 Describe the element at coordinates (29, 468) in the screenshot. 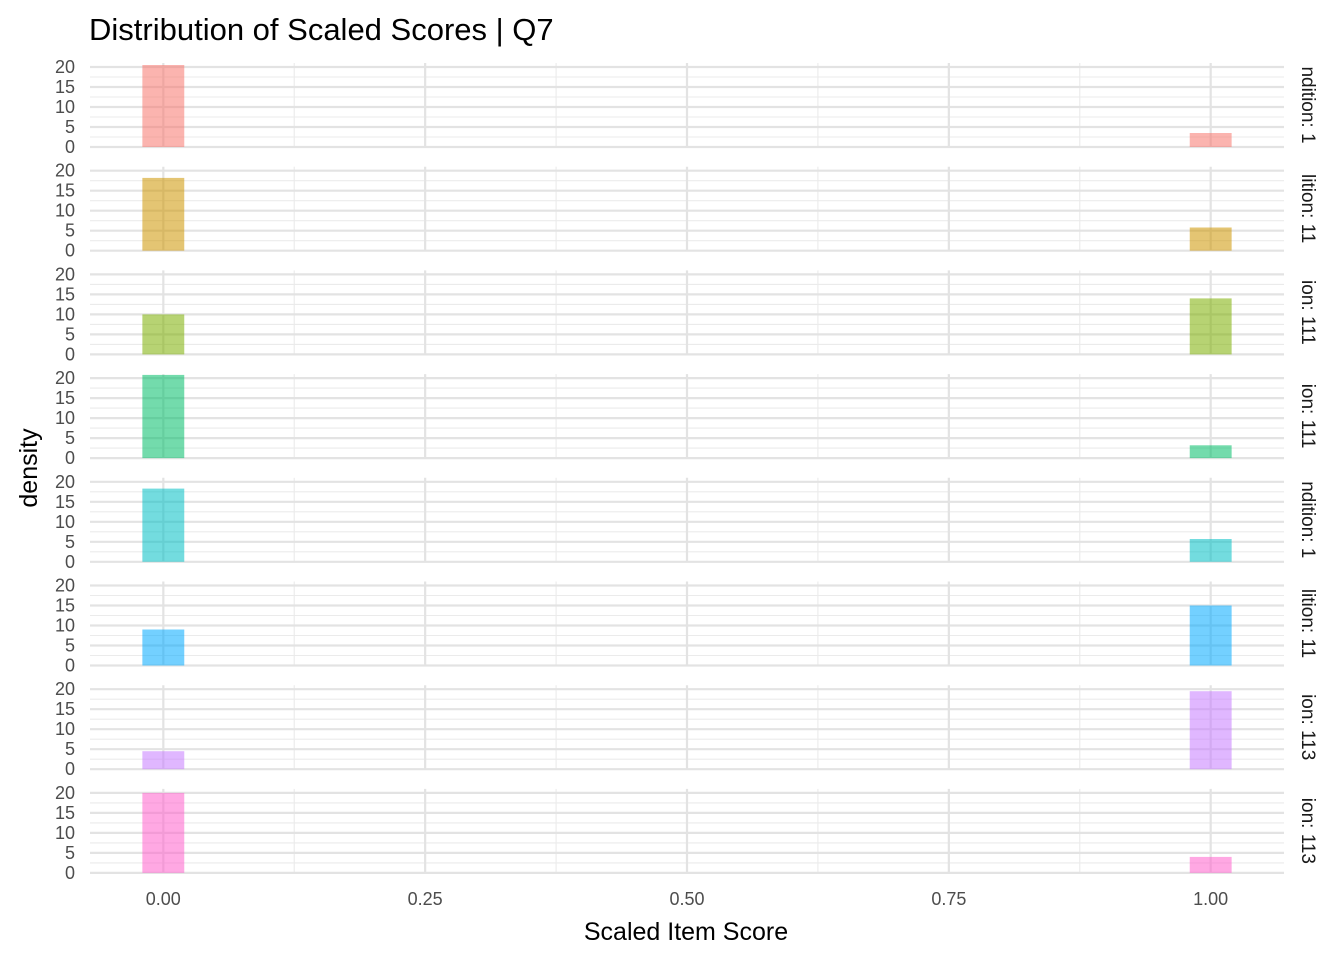

I see `y-axis-title: density` at that location.